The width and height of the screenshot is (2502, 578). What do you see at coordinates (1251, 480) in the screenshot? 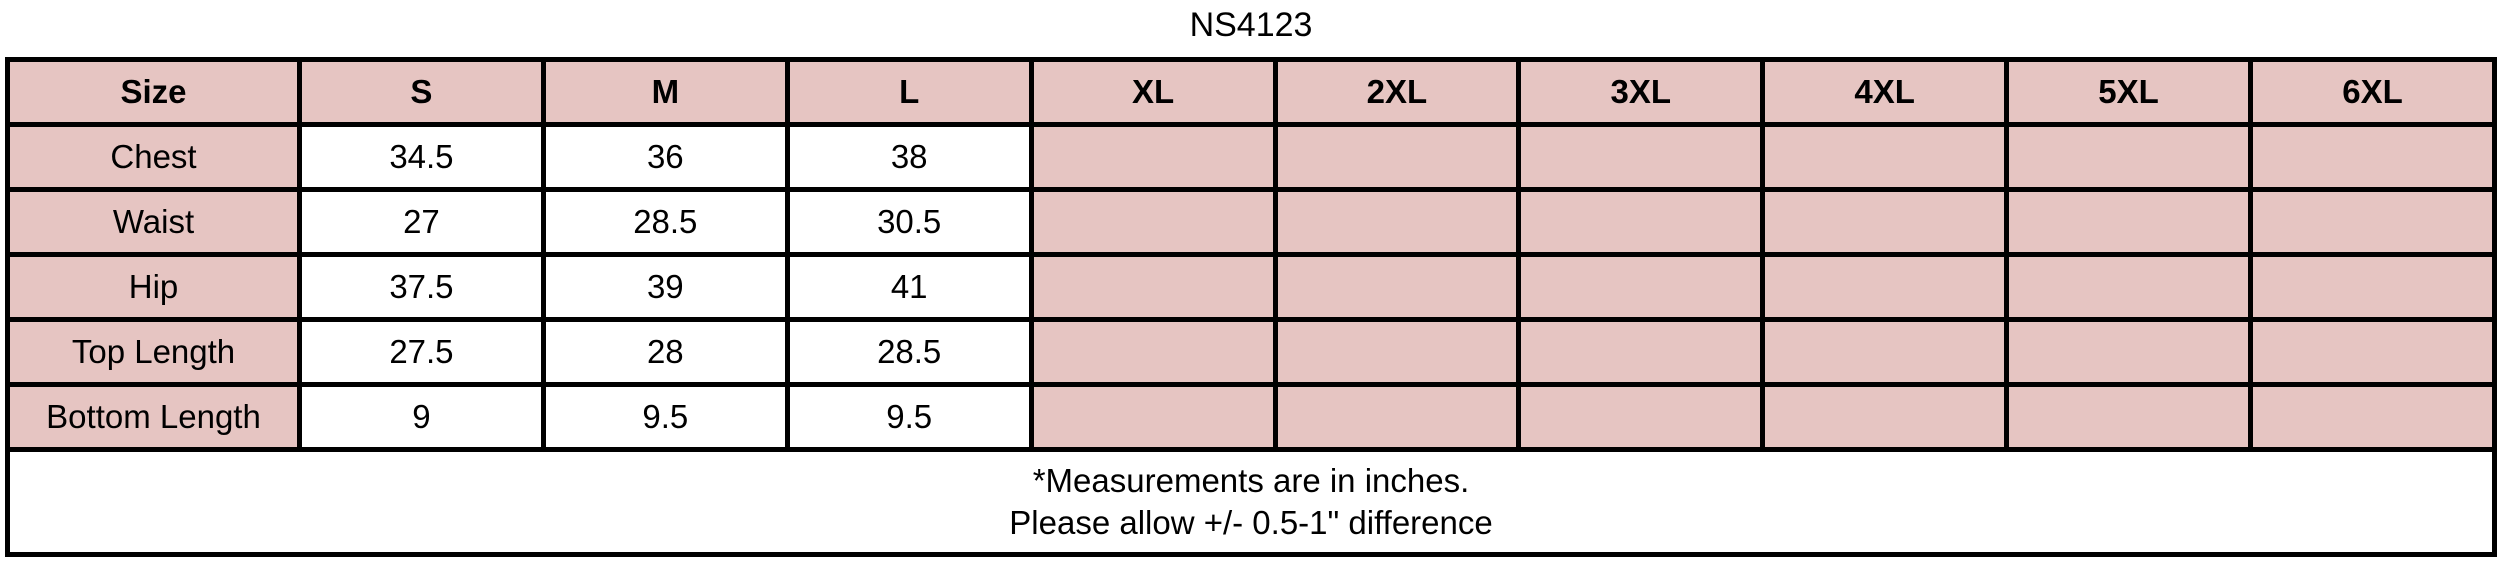
I see `footnote-line-1: *Measurements are in inches.` at bounding box center [1251, 480].